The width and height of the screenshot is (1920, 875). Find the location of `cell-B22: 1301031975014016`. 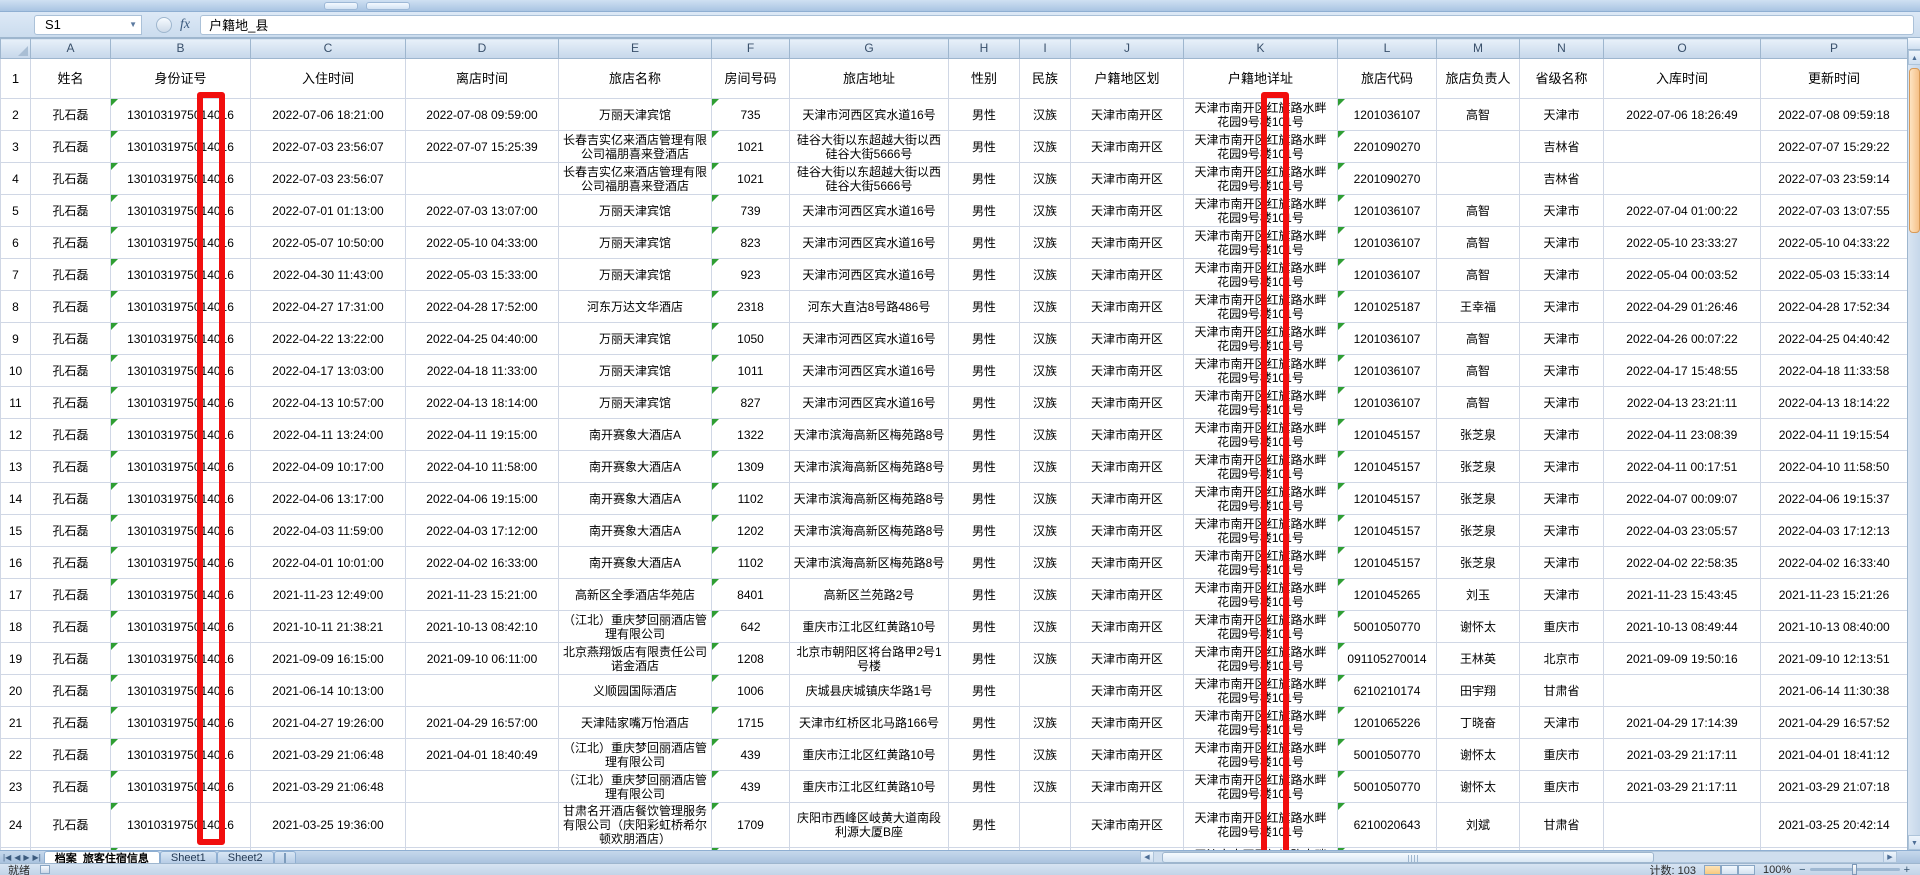

cell-B22: 1301031975014016 is located at coordinates (180, 754).